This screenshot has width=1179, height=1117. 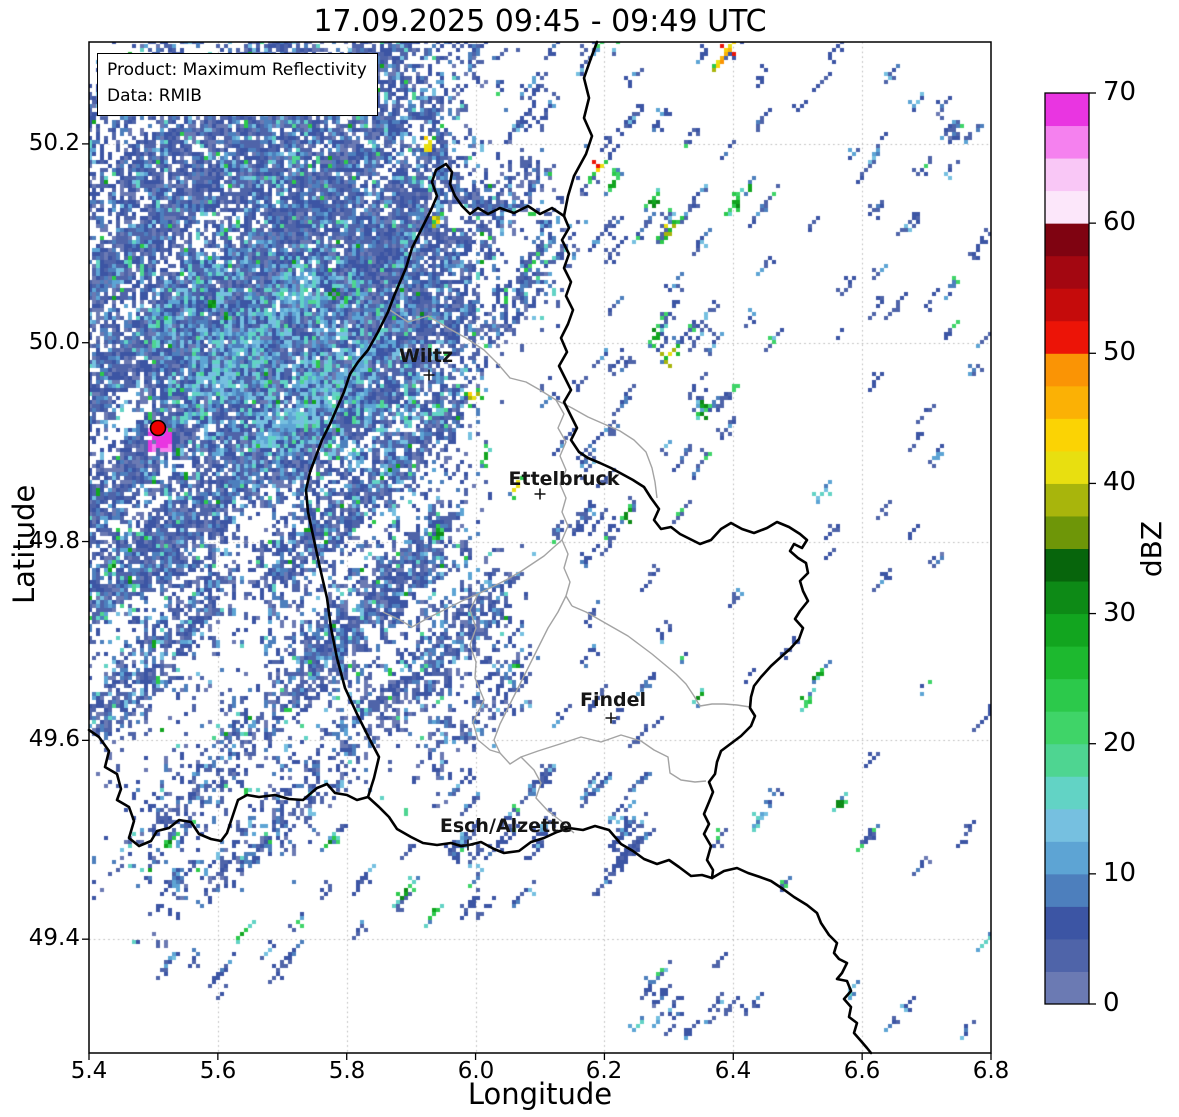 I want to click on y-tick-label-50.2: 50.2, so click(x=54, y=143).